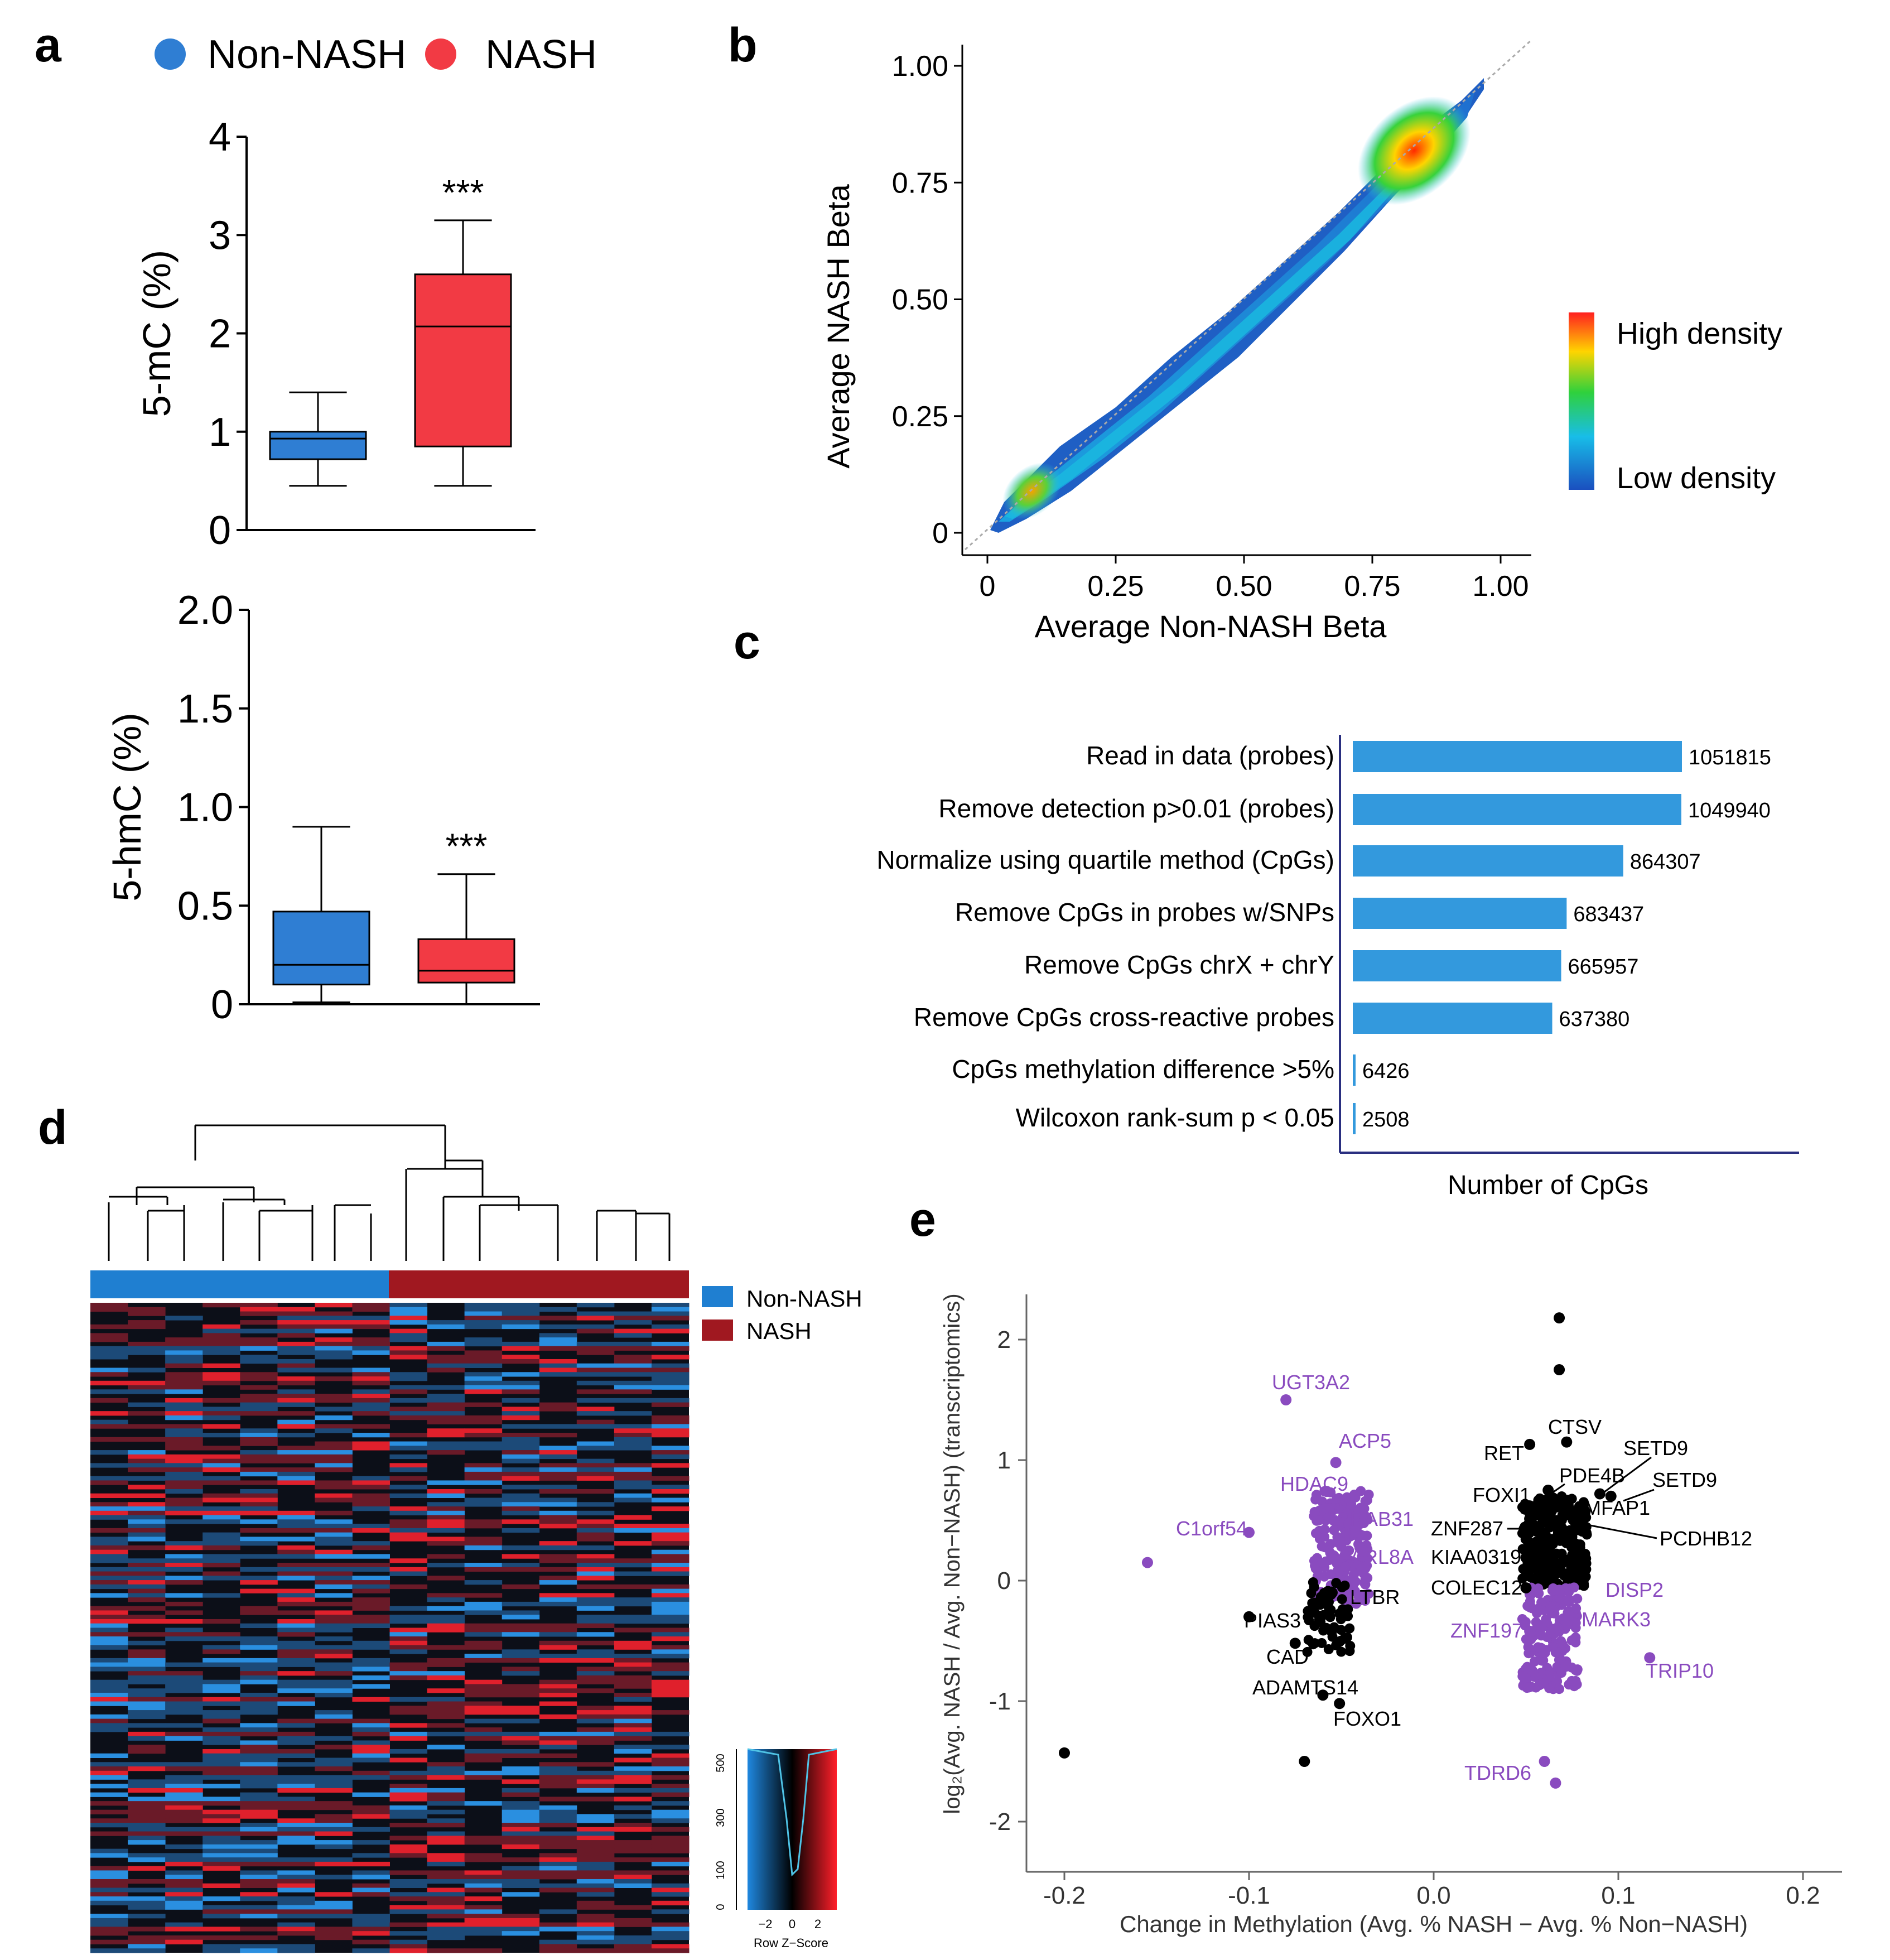 The width and height of the screenshot is (1890, 1960). I want to click on point-label: MFAP1, so click(1617, 1507).